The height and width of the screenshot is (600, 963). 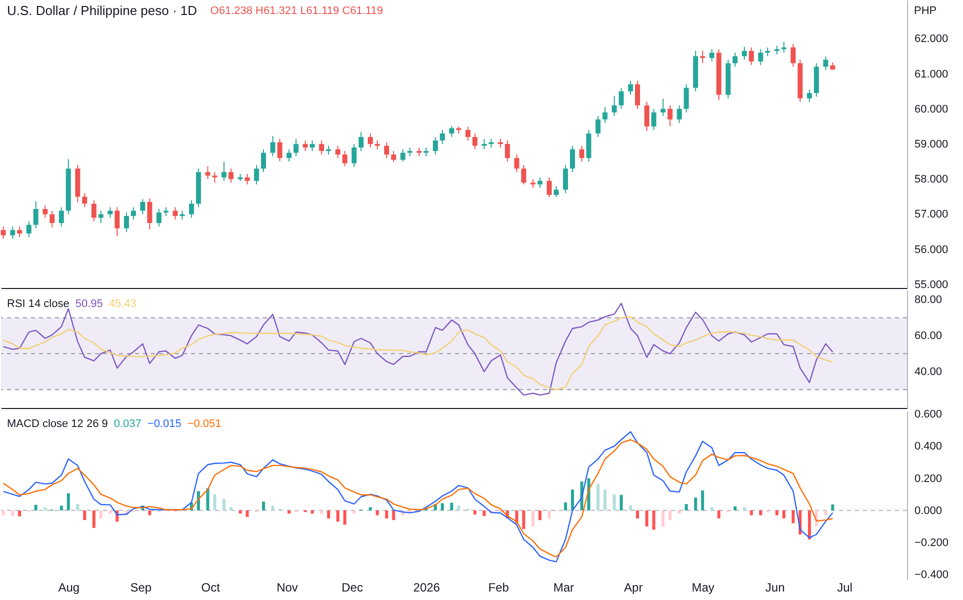 What do you see at coordinates (931, 74) in the screenshot?
I see `y-tick-label: 61.000` at bounding box center [931, 74].